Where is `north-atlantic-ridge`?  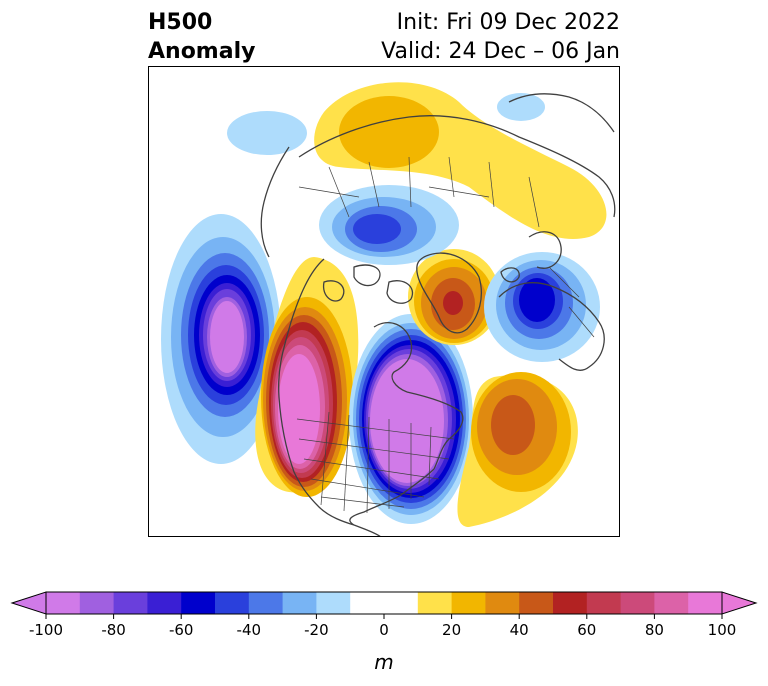 north-atlantic-ridge is located at coordinates (517, 449).